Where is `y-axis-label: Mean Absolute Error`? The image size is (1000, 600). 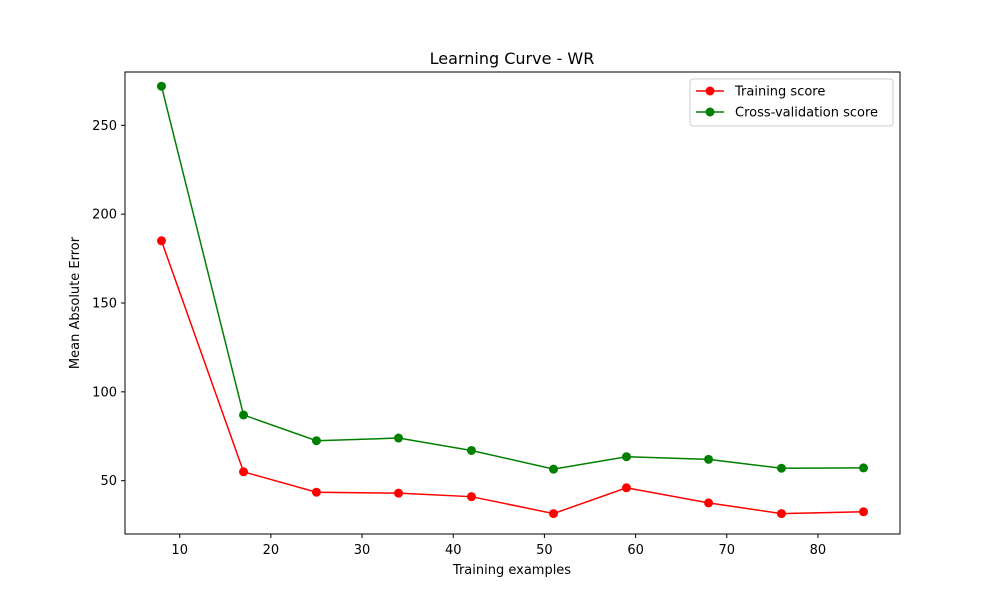
y-axis-label: Mean Absolute Error is located at coordinates (75, 302).